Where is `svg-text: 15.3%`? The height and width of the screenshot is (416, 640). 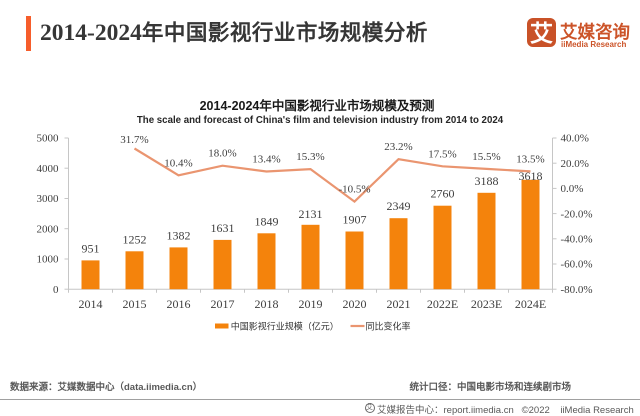
svg-text: 15.3% is located at coordinates (310, 157).